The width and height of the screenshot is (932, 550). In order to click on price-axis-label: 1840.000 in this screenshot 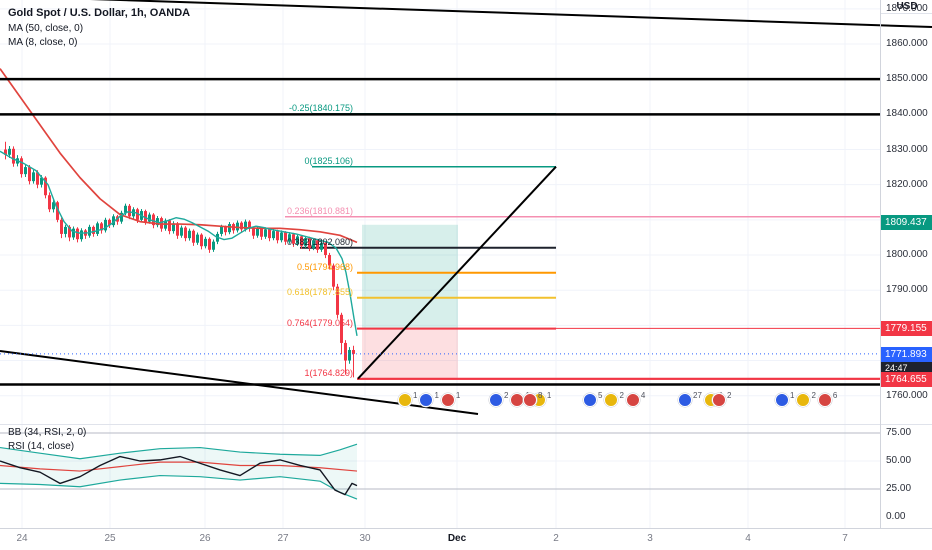, I will do `click(907, 114)`.